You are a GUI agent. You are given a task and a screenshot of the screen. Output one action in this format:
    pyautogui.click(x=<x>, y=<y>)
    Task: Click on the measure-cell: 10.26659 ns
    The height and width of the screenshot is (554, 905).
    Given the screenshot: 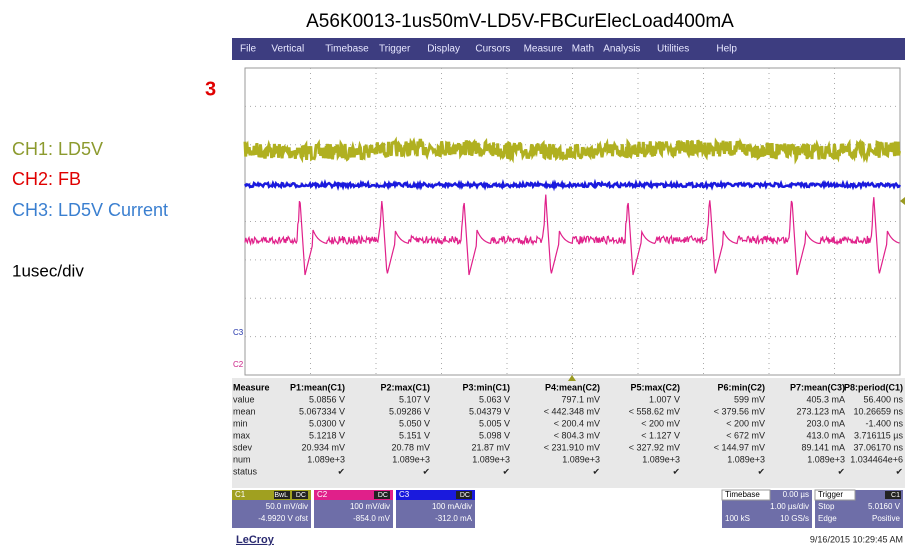 What is the action you would take?
    pyautogui.click(x=878, y=411)
    